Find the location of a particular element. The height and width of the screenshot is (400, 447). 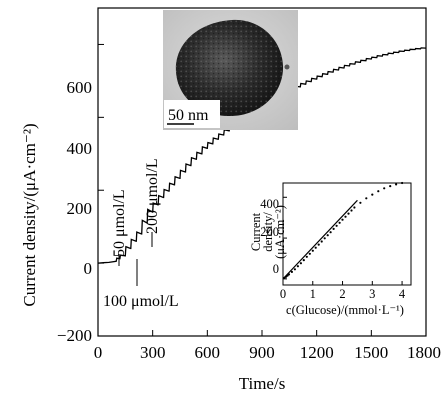

inset-x-axis-label: c(Glucose)/(mmol·L⁻¹) is located at coordinates (345, 310).